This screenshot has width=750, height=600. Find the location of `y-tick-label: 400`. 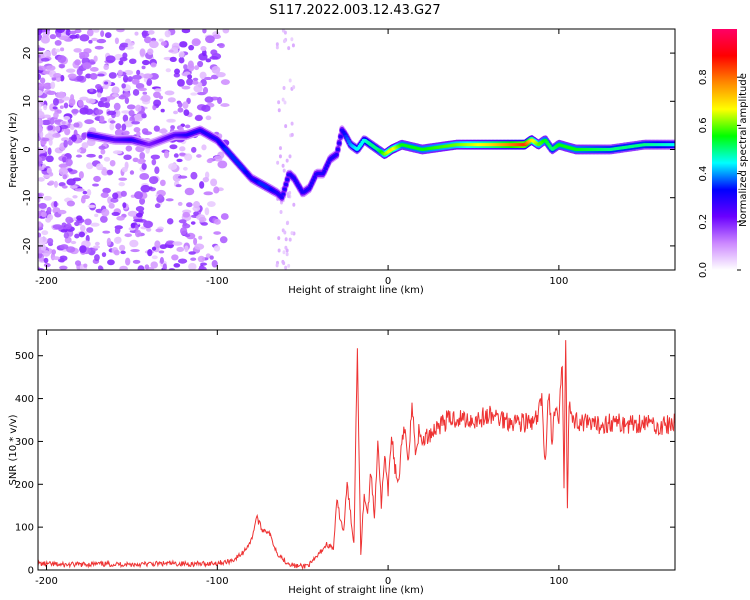

y-tick-label: 400 is located at coordinates (24, 399).